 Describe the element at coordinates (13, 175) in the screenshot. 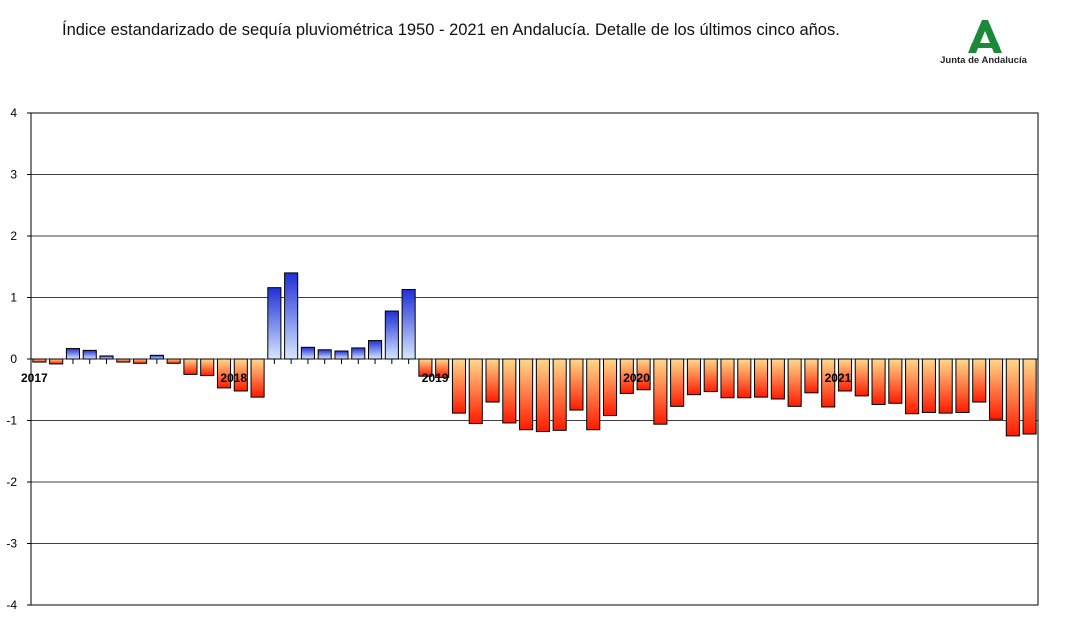

I see `y-tick-label: 3` at that location.